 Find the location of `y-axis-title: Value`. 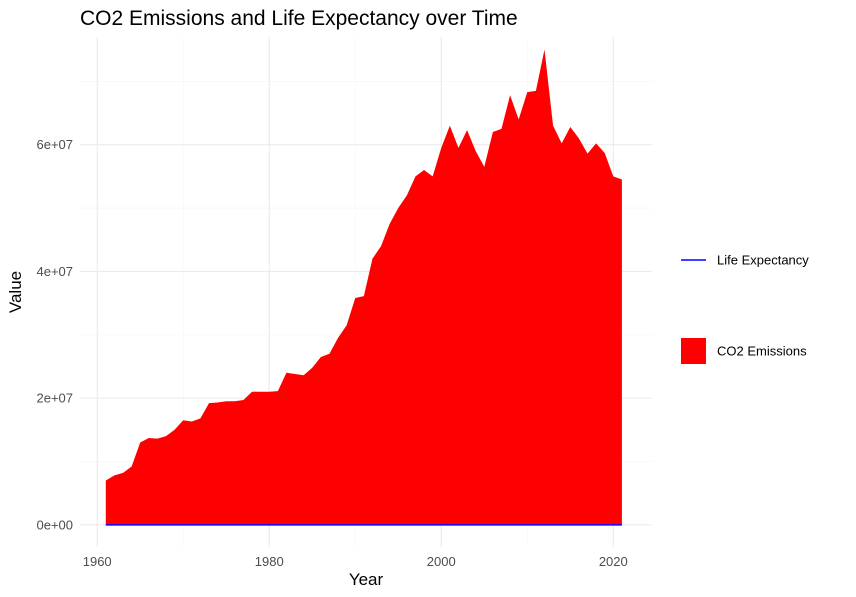

y-axis-title: Value is located at coordinates (15, 292).